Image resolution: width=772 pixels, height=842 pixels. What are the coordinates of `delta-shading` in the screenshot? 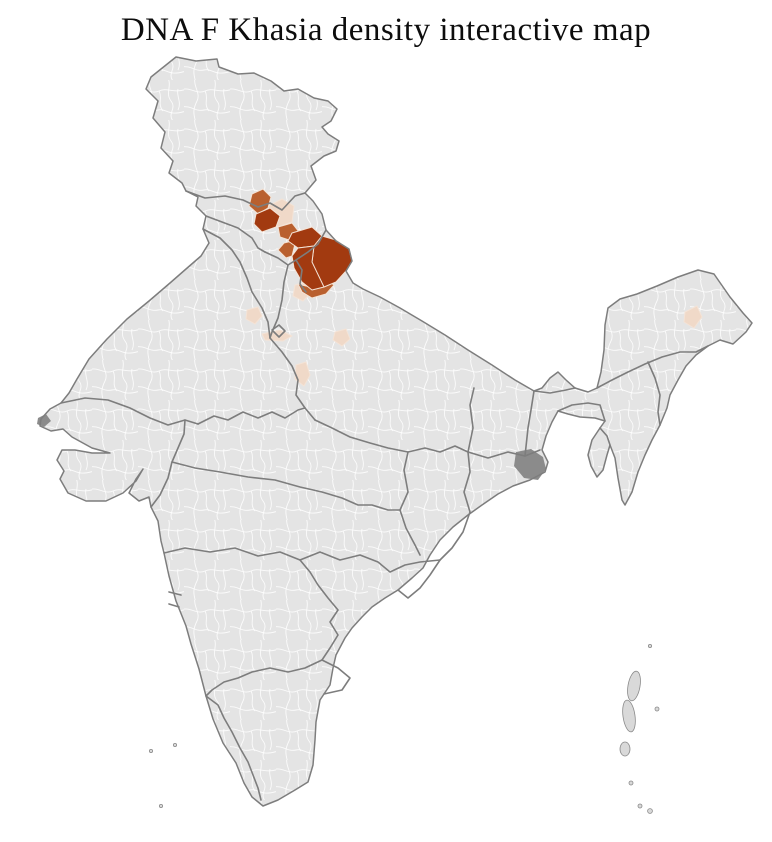 It's located at (291, 447).